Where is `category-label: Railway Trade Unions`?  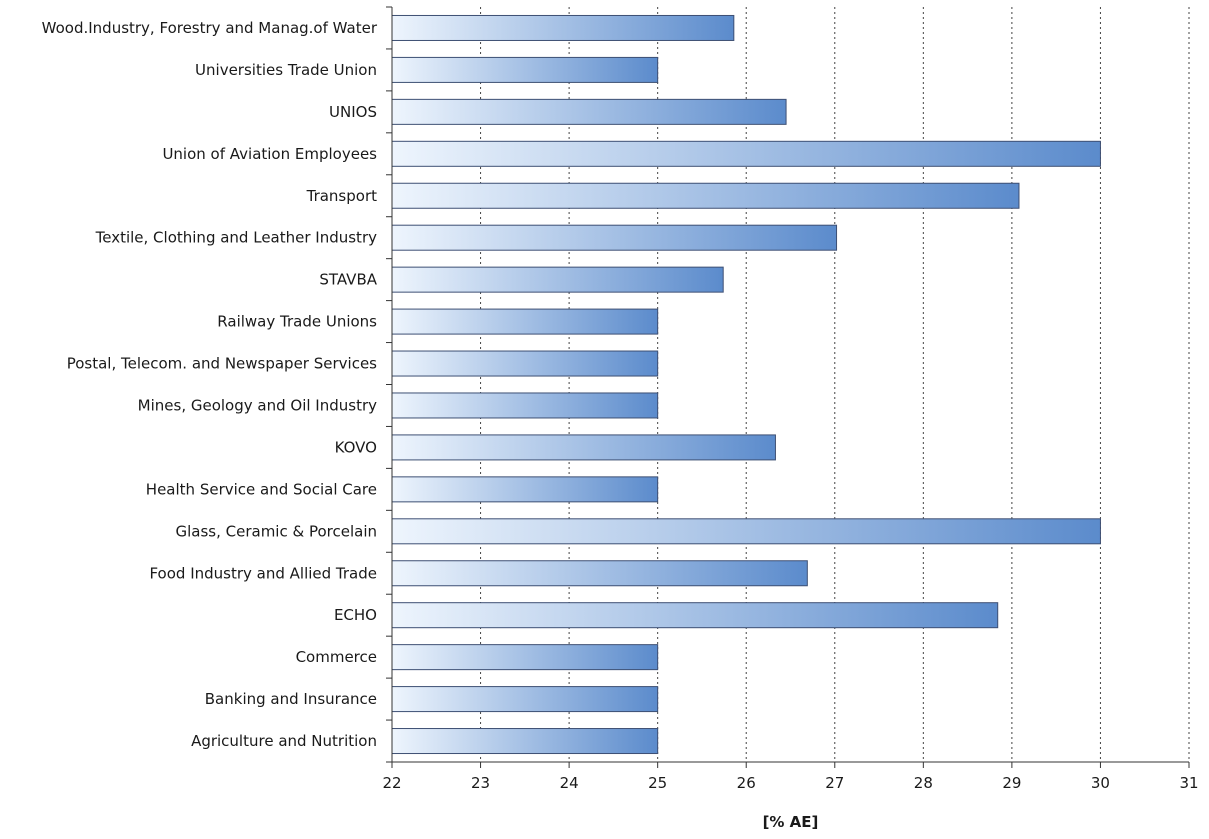
category-label: Railway Trade Unions is located at coordinates (297, 322).